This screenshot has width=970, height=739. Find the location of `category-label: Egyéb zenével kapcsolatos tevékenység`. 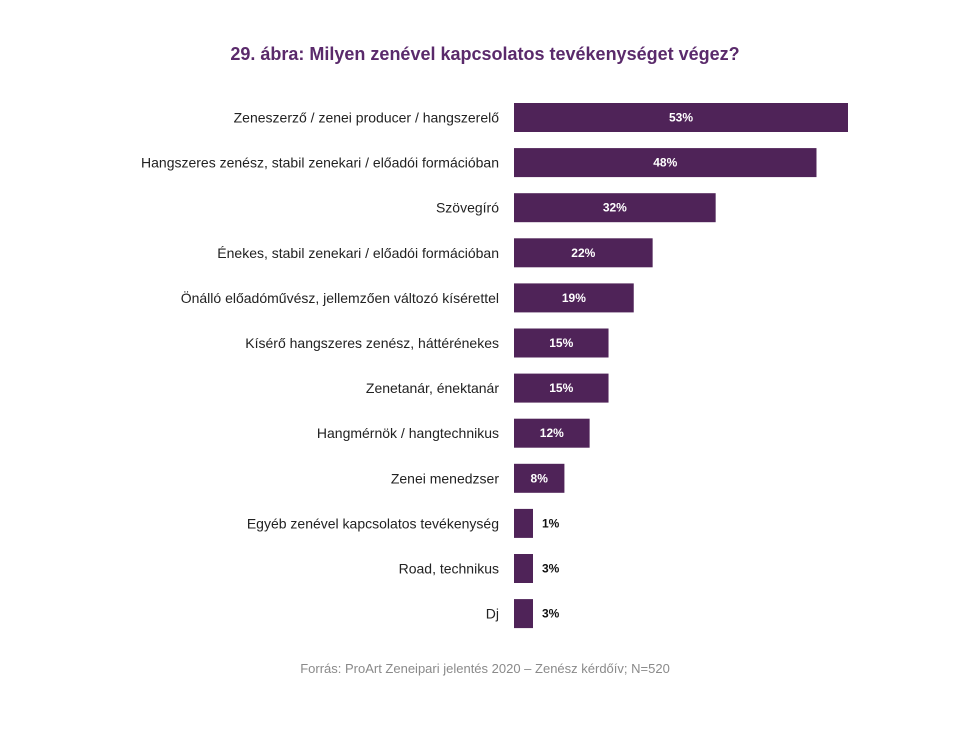

category-label: Egyéb zenével kapcsolatos tevékenység is located at coordinates (373, 523).